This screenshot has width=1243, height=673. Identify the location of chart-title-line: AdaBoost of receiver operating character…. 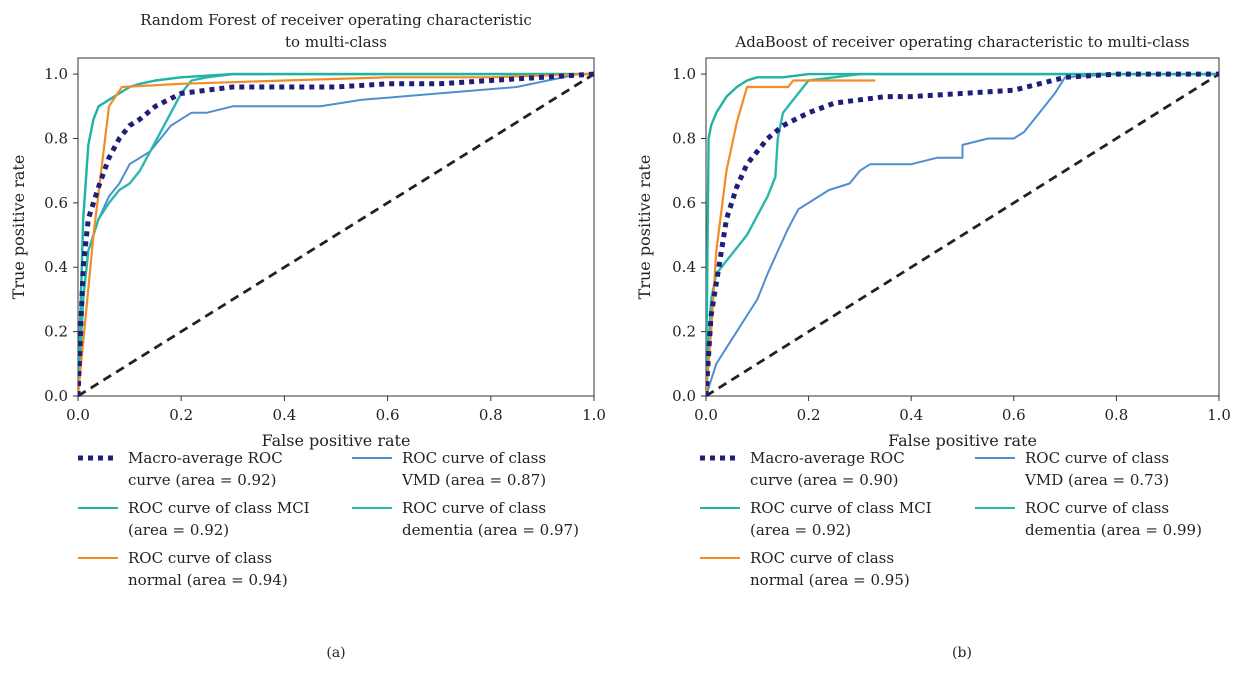
(961, 42).